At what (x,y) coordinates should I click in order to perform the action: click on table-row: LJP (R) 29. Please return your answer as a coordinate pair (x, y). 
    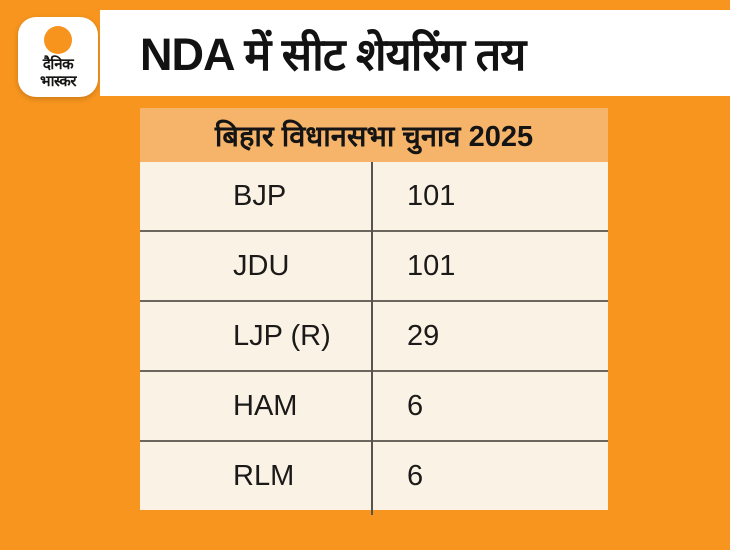
    Looking at the image, I should click on (374, 335).